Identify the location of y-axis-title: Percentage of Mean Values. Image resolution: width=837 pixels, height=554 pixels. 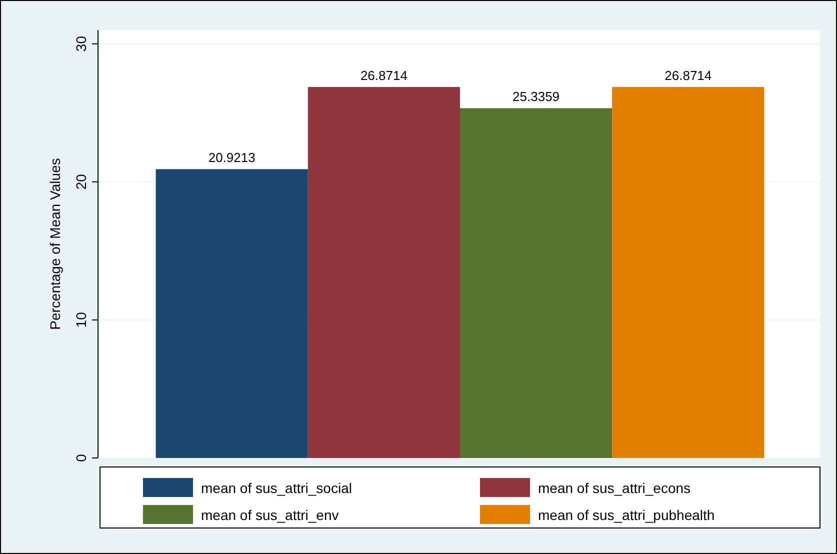
(55, 244).